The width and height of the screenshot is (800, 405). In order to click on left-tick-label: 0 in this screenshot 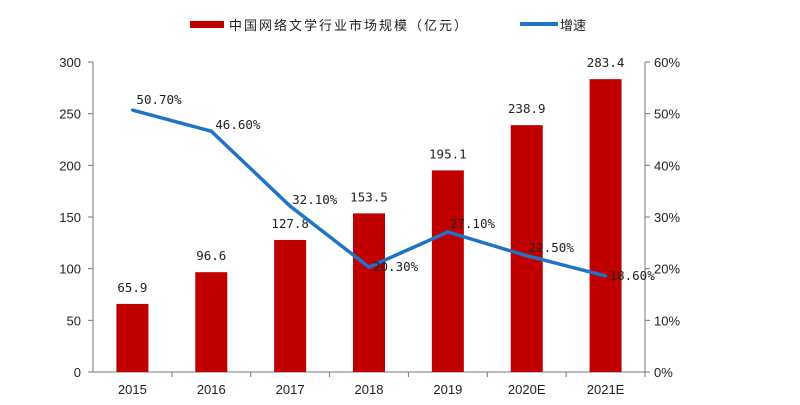, I will do `click(77, 372)`.